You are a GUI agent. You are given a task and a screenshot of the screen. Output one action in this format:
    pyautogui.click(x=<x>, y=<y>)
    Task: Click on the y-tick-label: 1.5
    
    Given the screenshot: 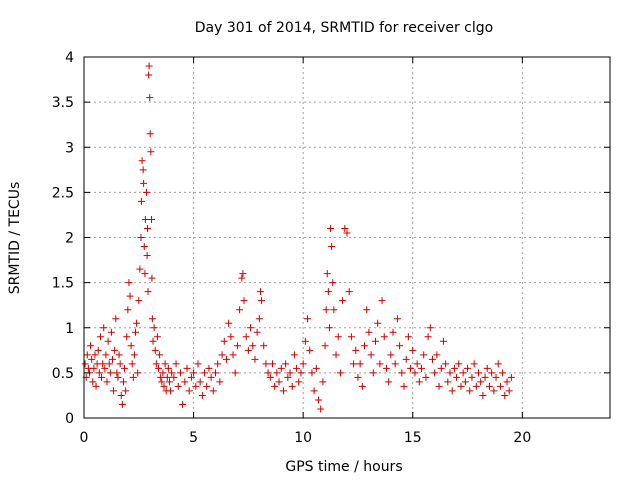 What is the action you would take?
    pyautogui.click(x=63, y=284)
    